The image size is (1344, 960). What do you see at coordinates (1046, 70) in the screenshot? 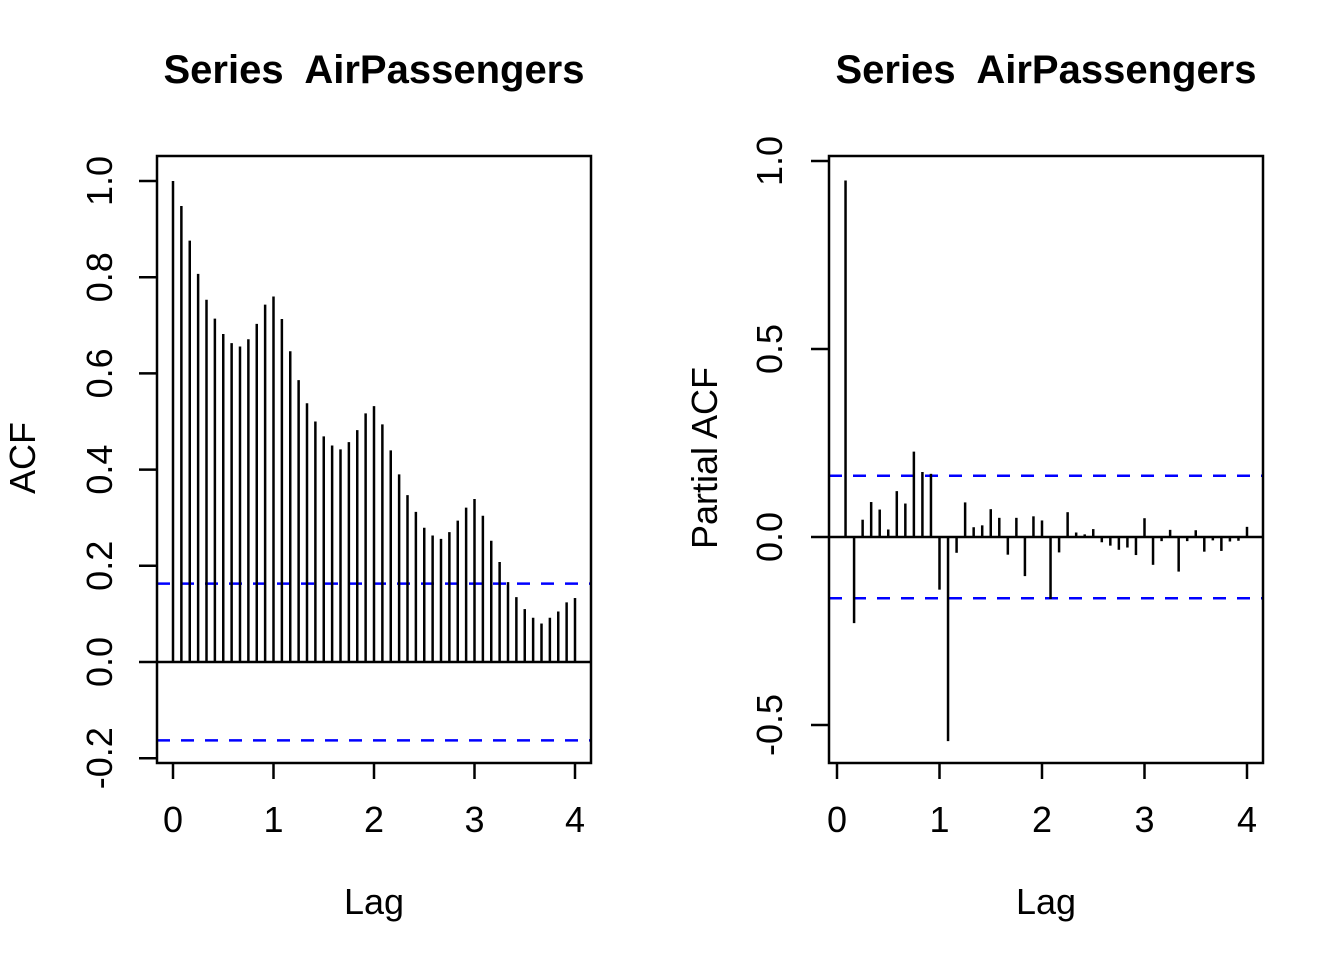
I see `pacf-chart-title: Series AirPassengers` at bounding box center [1046, 70].